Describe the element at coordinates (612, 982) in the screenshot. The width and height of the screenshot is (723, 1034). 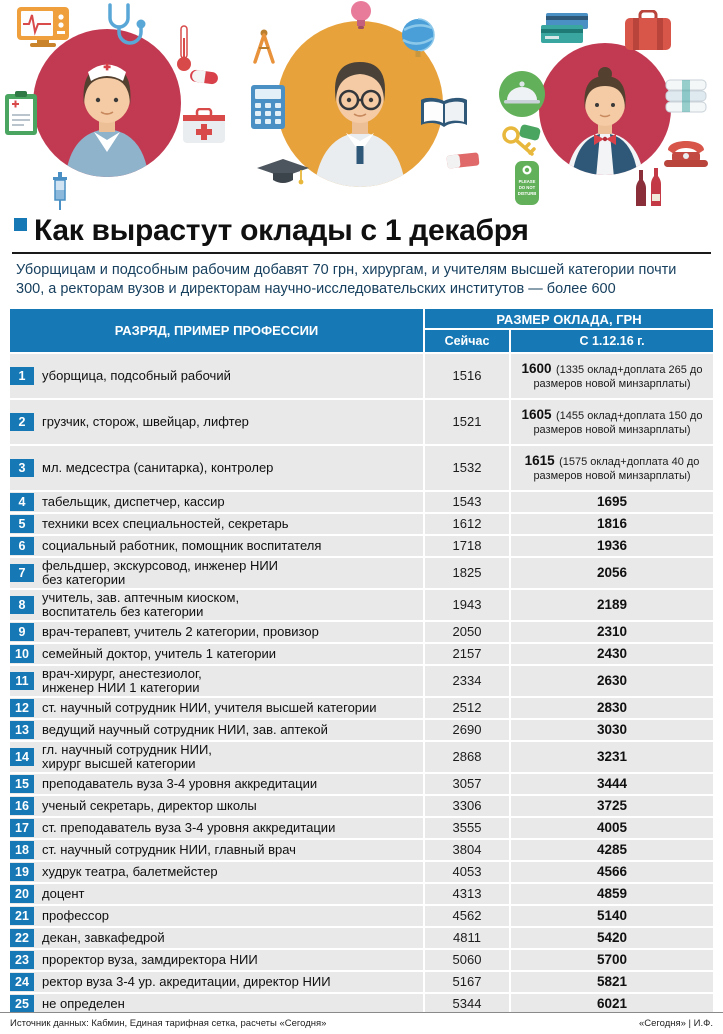
I see `salary-new-value: 5821` at that location.